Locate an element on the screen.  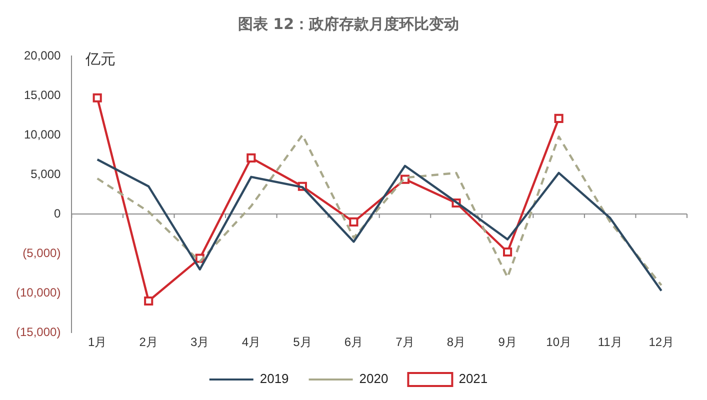
legend-label: 2020 is located at coordinates (373, 378).